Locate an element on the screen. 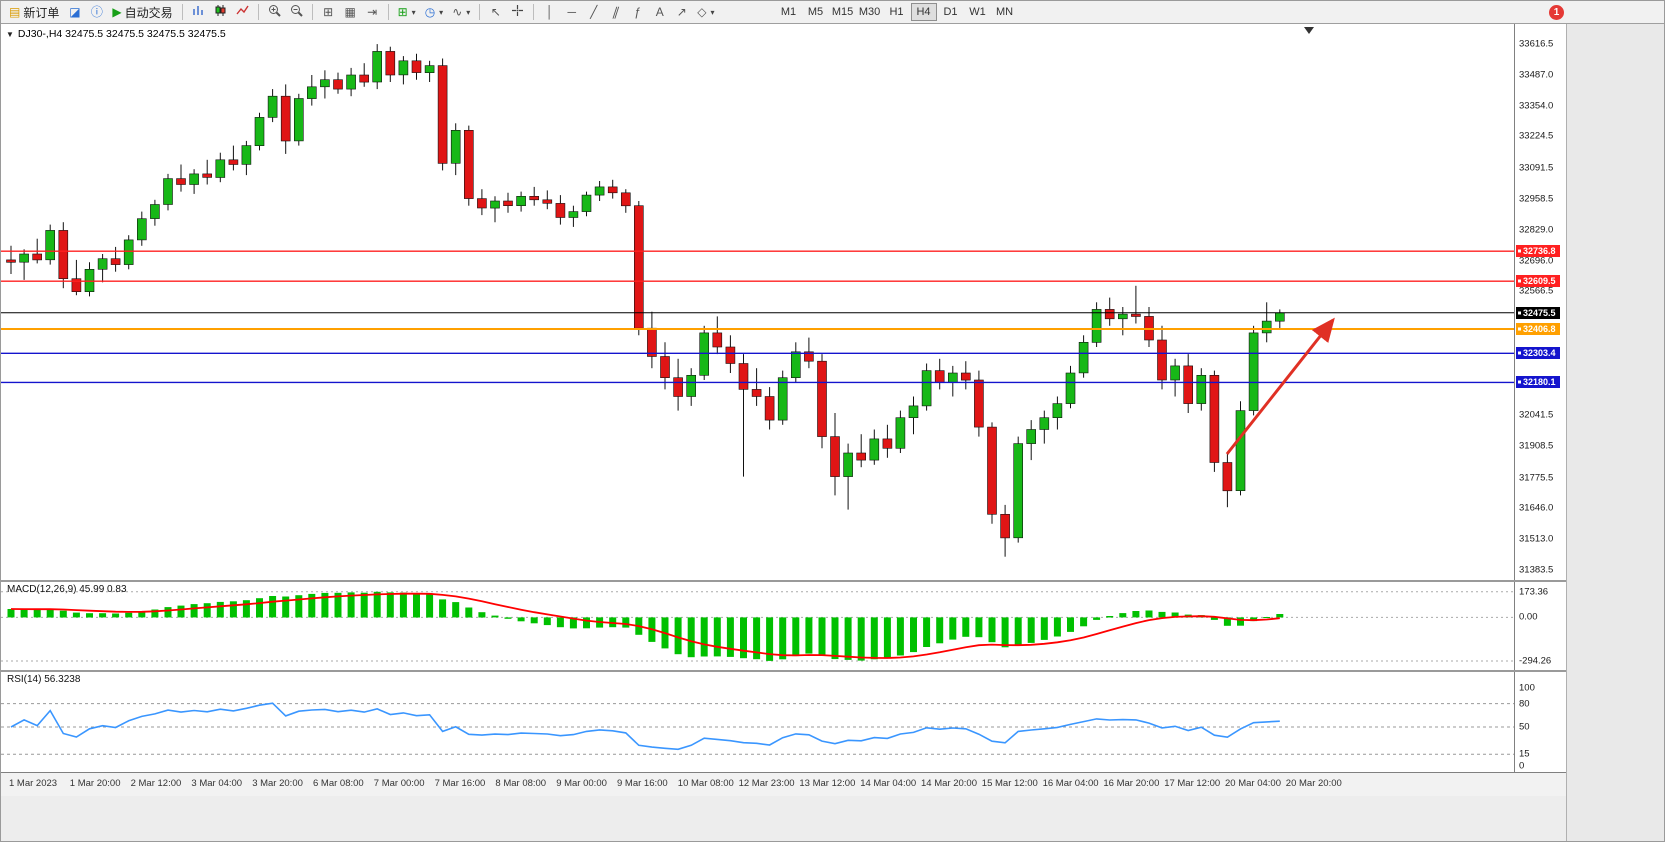 This screenshot has width=1665, height=842. time-label: 3 Mar 04:00 is located at coordinates (217, 783).